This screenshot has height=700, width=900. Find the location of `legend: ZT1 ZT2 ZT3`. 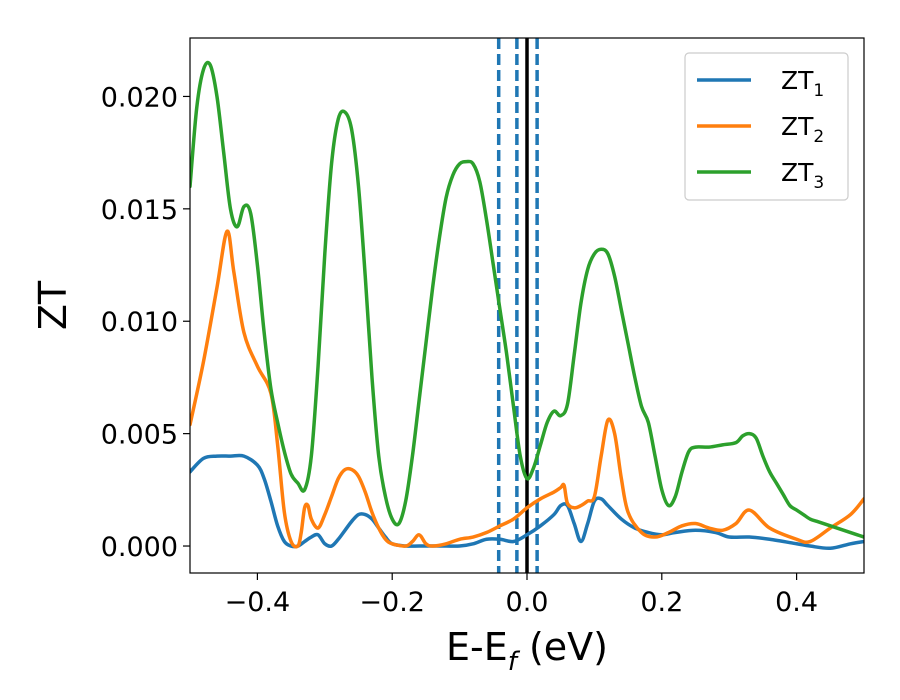

legend: ZT1 ZT2 ZT3 is located at coordinates (766, 126).